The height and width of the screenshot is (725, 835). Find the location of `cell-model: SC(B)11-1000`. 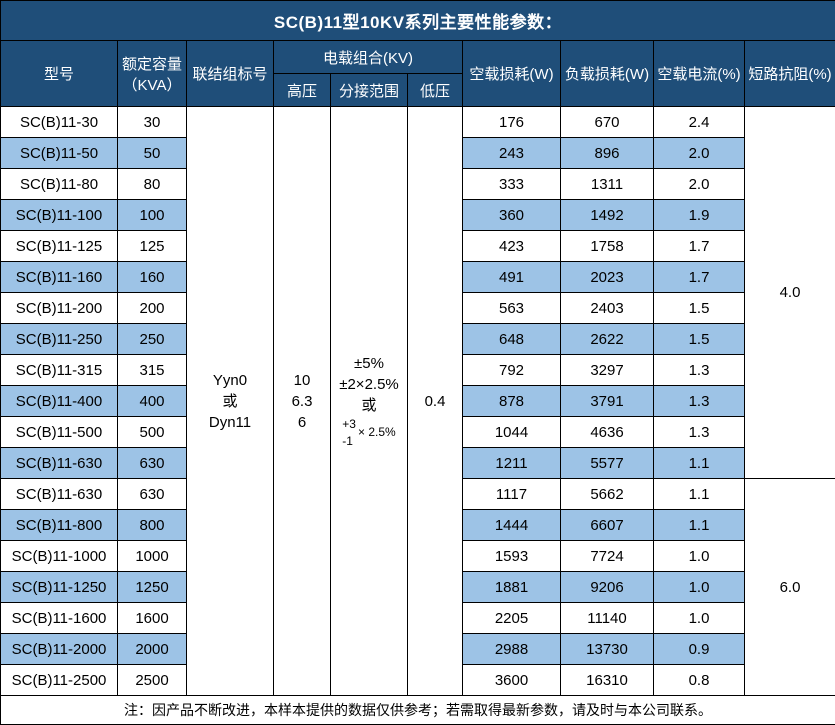

cell-model: SC(B)11-1000 is located at coordinates (59, 556).